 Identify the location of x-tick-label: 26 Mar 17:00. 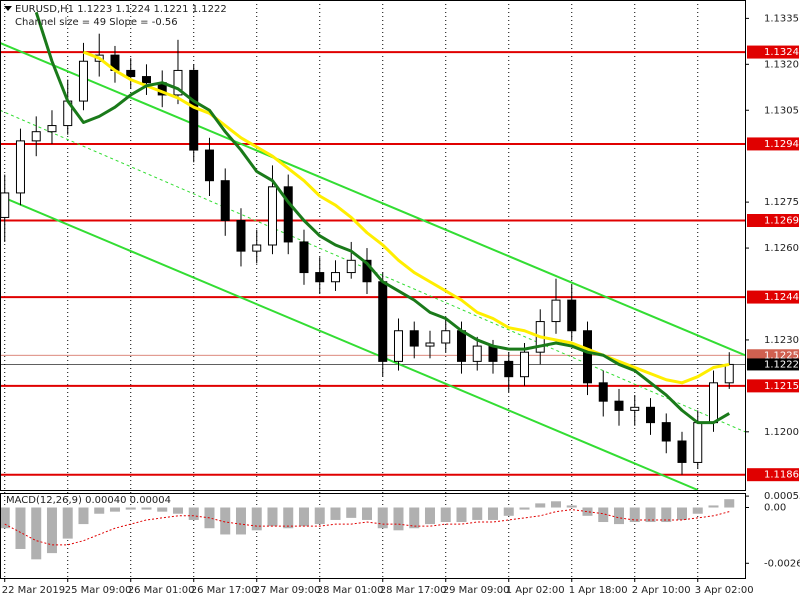
(224, 590).